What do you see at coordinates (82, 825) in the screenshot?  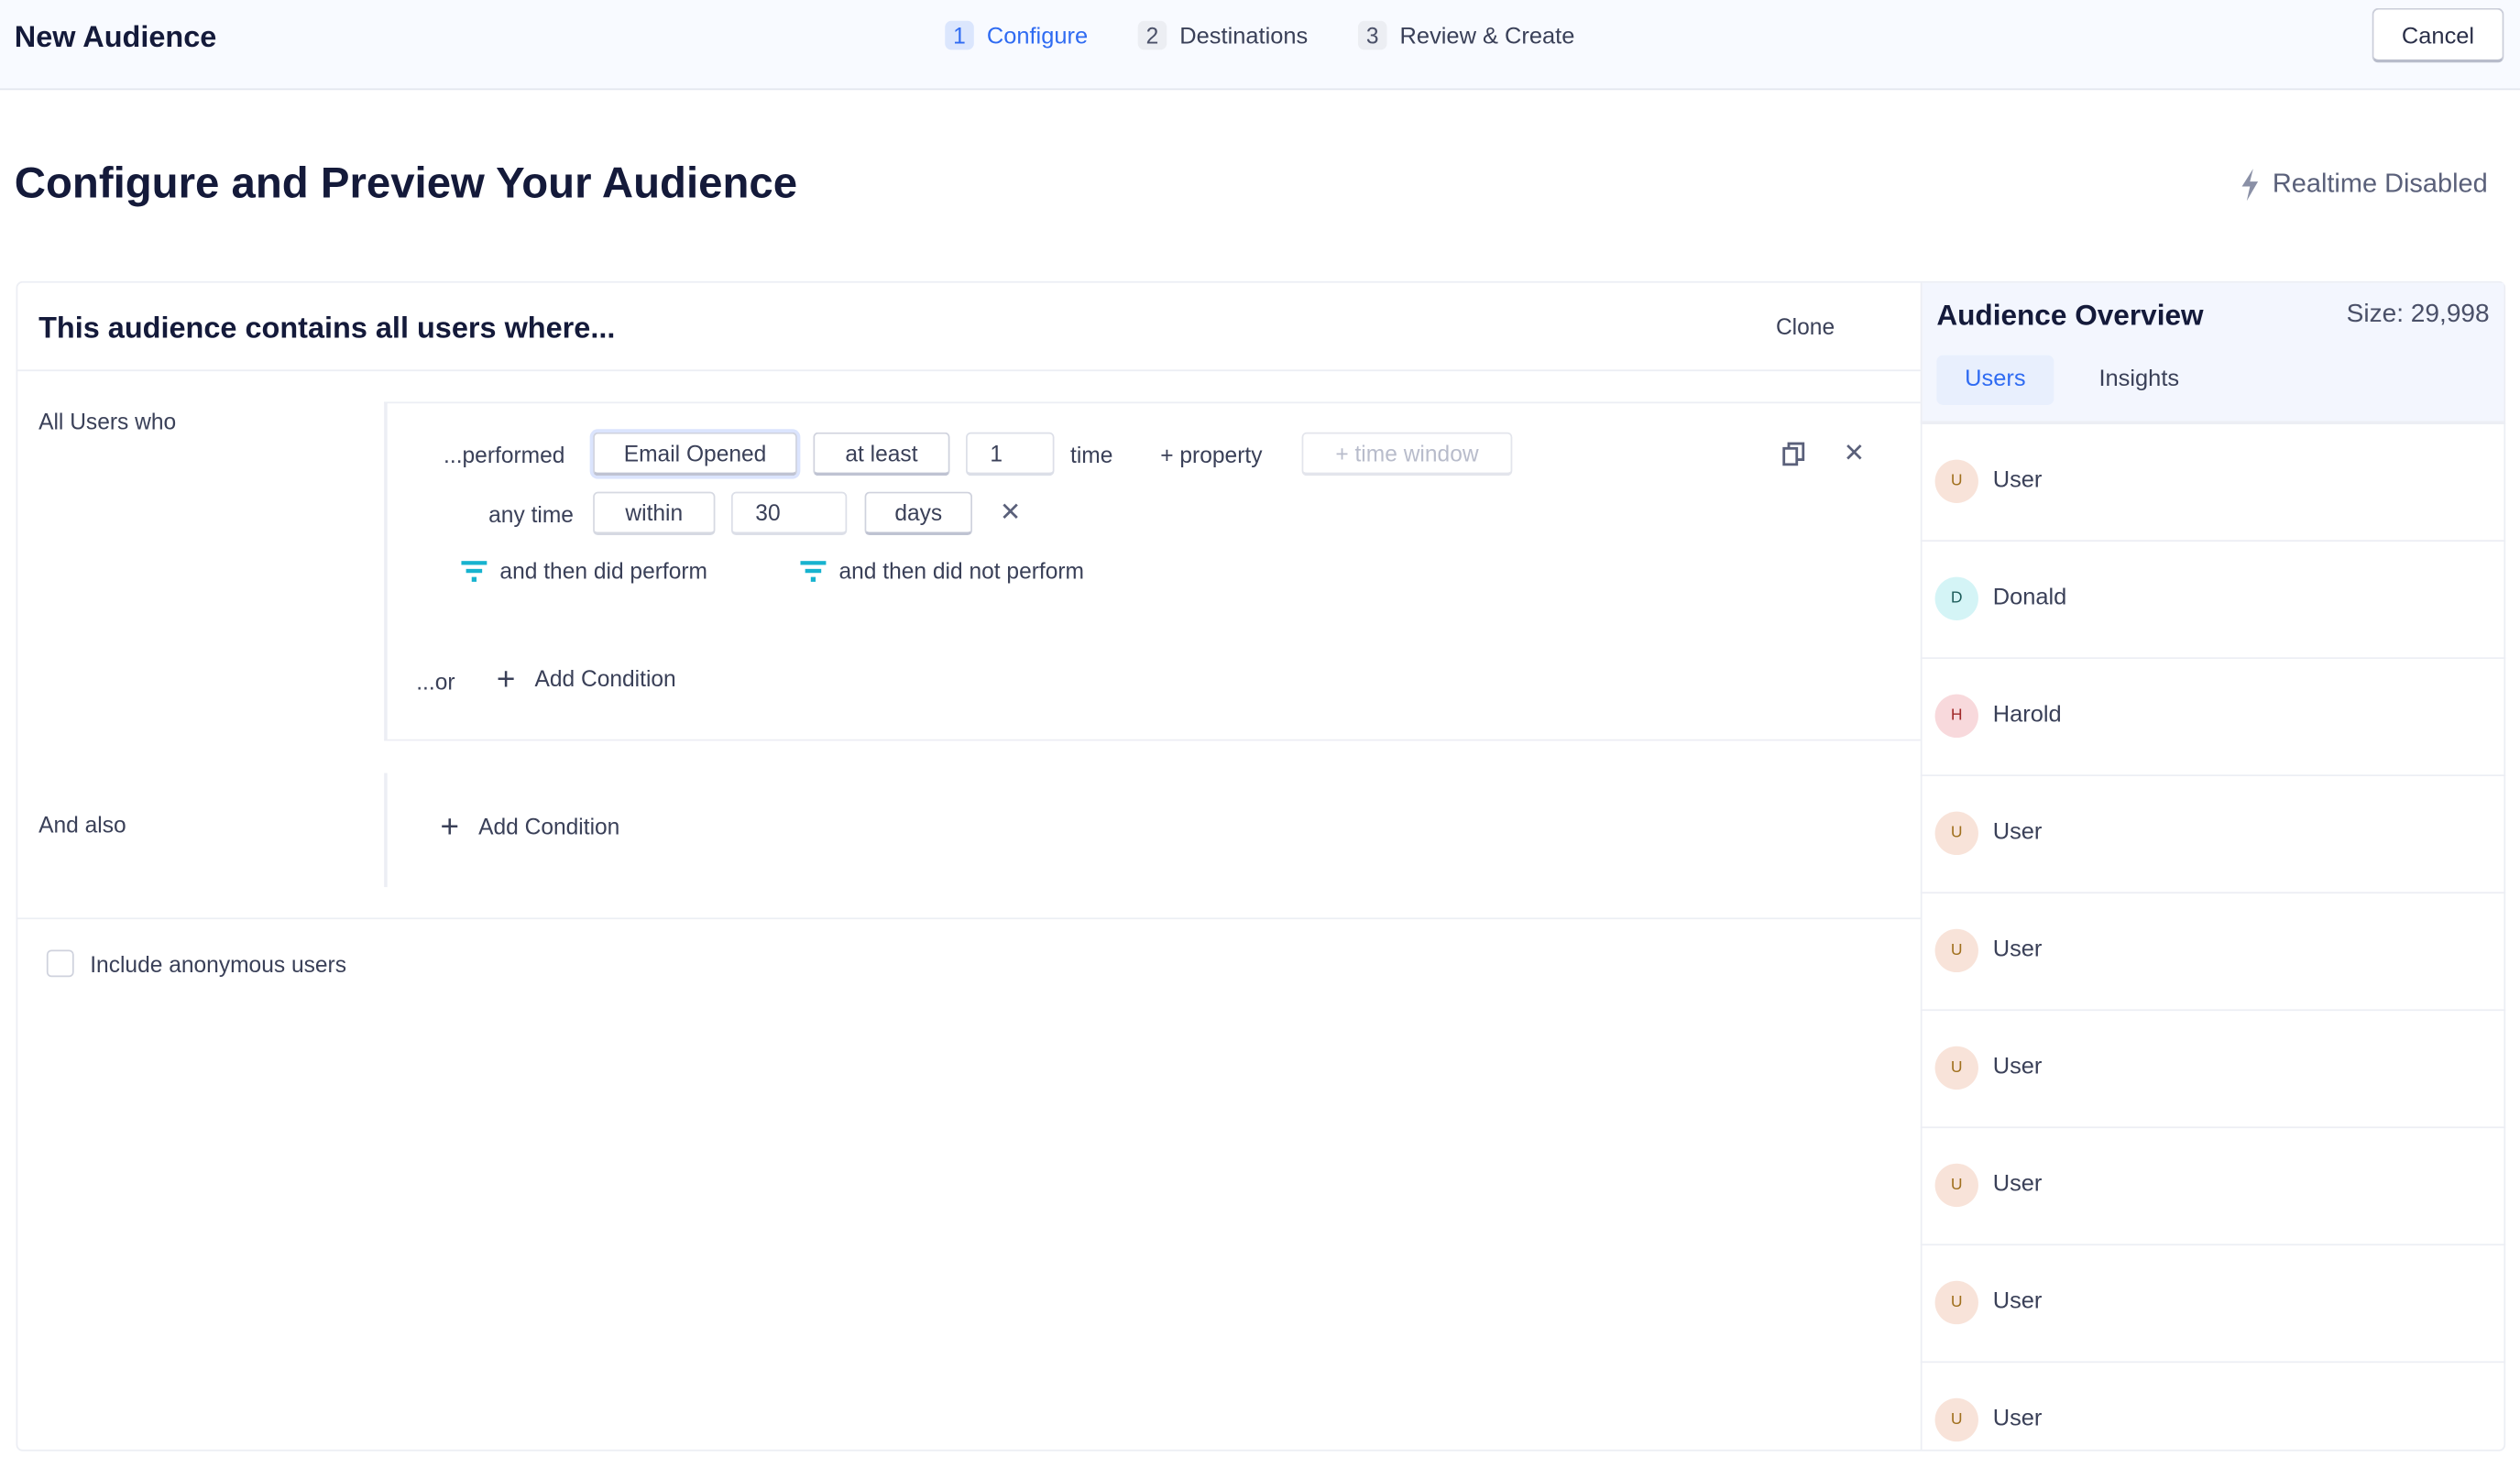 I see `group-label: And also` at bounding box center [82, 825].